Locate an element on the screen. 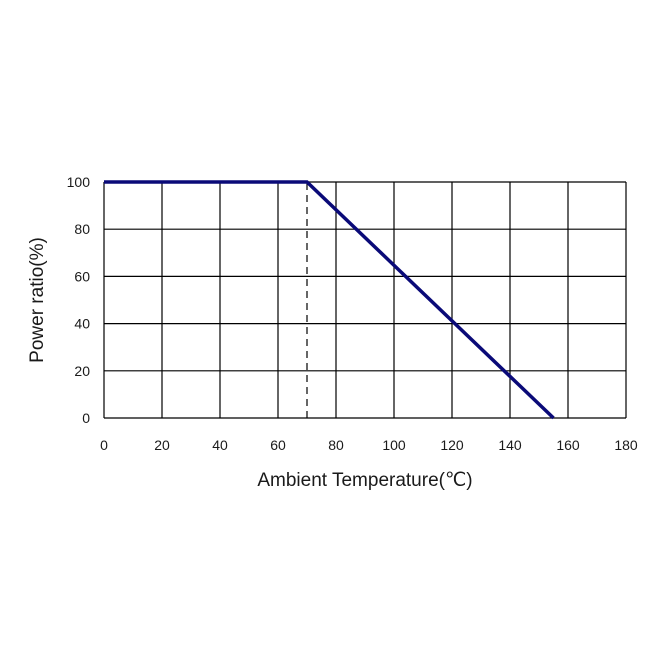 The height and width of the screenshot is (660, 660). y-axis-title: Power ratio(%) is located at coordinates (37, 300).